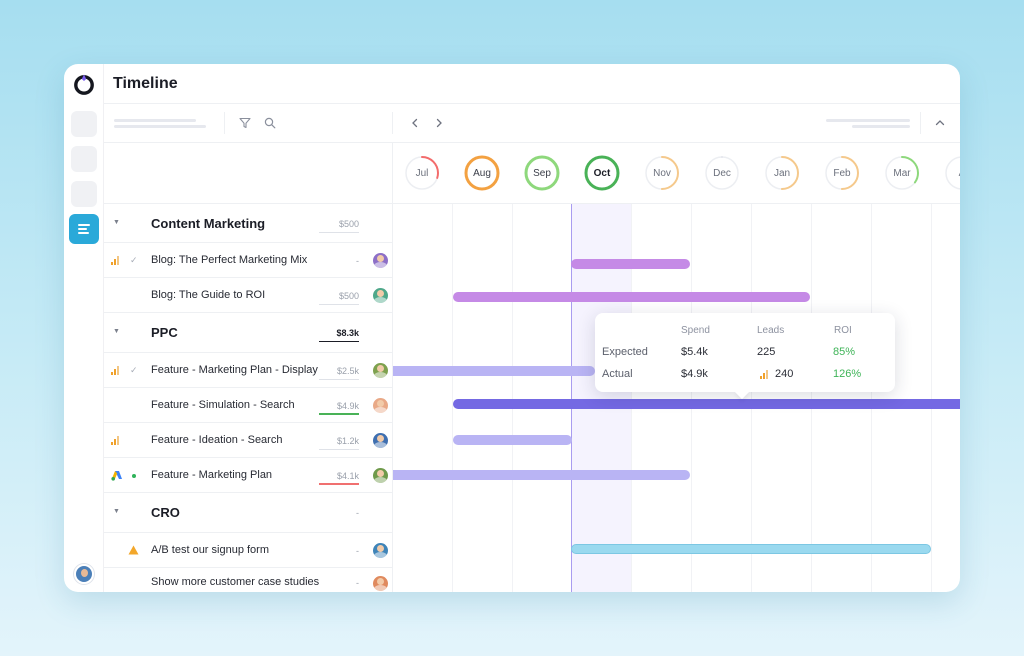  Describe the element at coordinates (234, 369) in the screenshot. I see `row-label: Feature - Marketing Plan - Display` at that location.